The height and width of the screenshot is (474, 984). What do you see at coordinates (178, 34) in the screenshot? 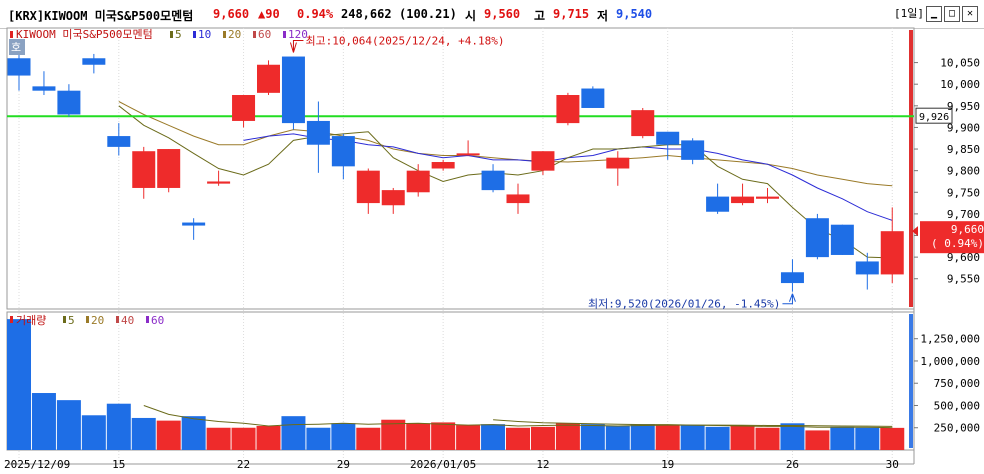
I see `ma-legend-label: 5` at bounding box center [178, 34].